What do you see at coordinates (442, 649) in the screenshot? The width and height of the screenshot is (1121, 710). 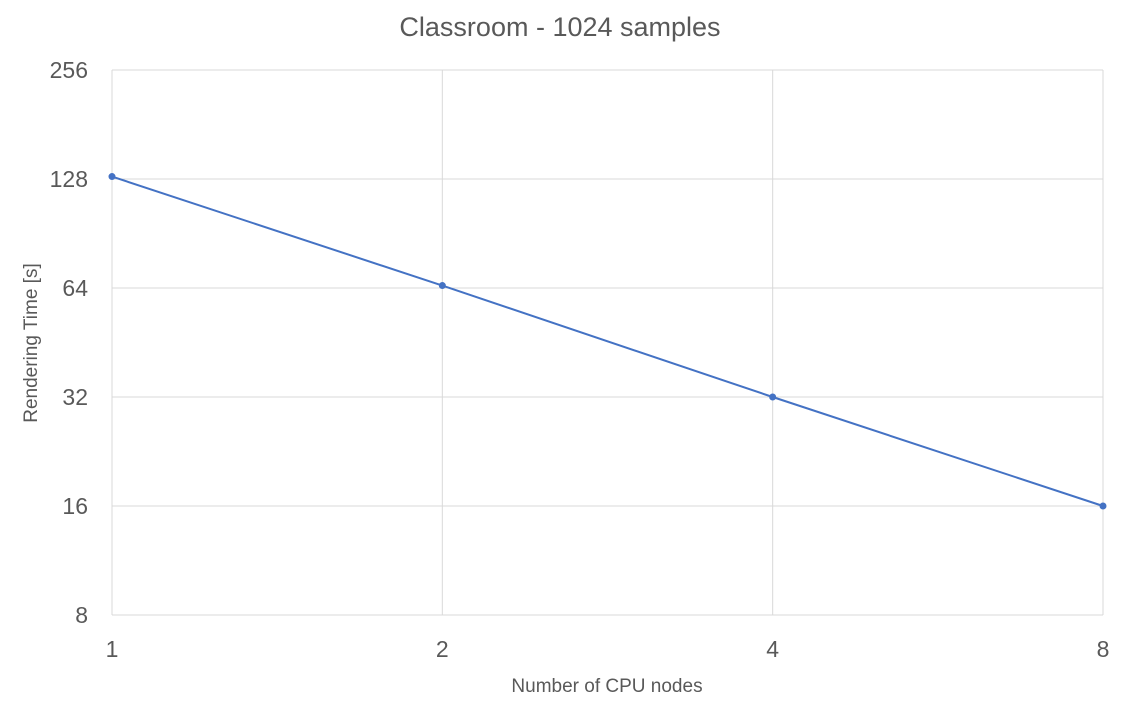 I see `x-tick-label: 2` at bounding box center [442, 649].